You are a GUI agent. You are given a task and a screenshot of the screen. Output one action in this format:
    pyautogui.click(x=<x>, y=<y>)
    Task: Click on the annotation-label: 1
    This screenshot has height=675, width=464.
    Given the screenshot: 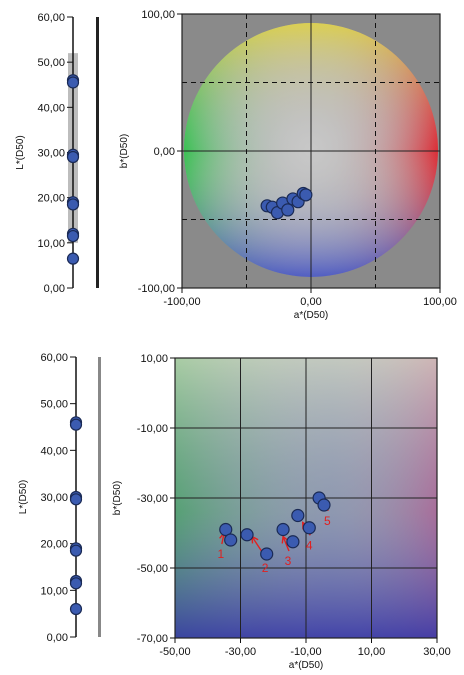 What is the action you would take?
    pyautogui.click(x=221, y=554)
    